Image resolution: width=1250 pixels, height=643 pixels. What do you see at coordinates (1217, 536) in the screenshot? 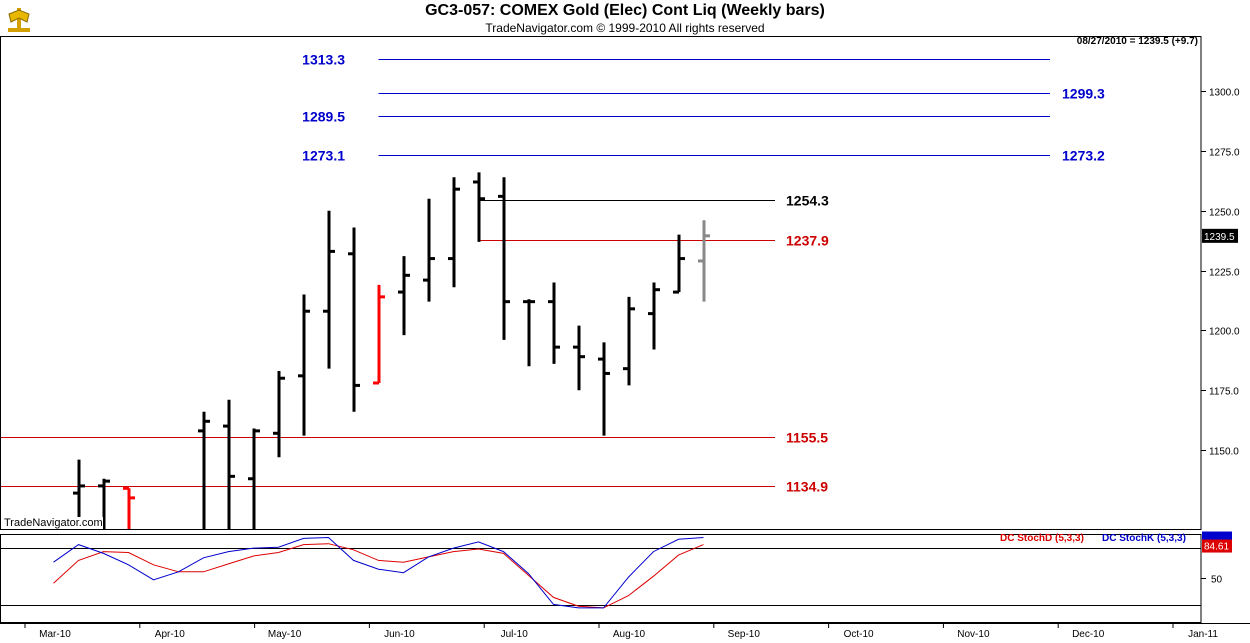
I see `stoch-k-last-box` at bounding box center [1217, 536].